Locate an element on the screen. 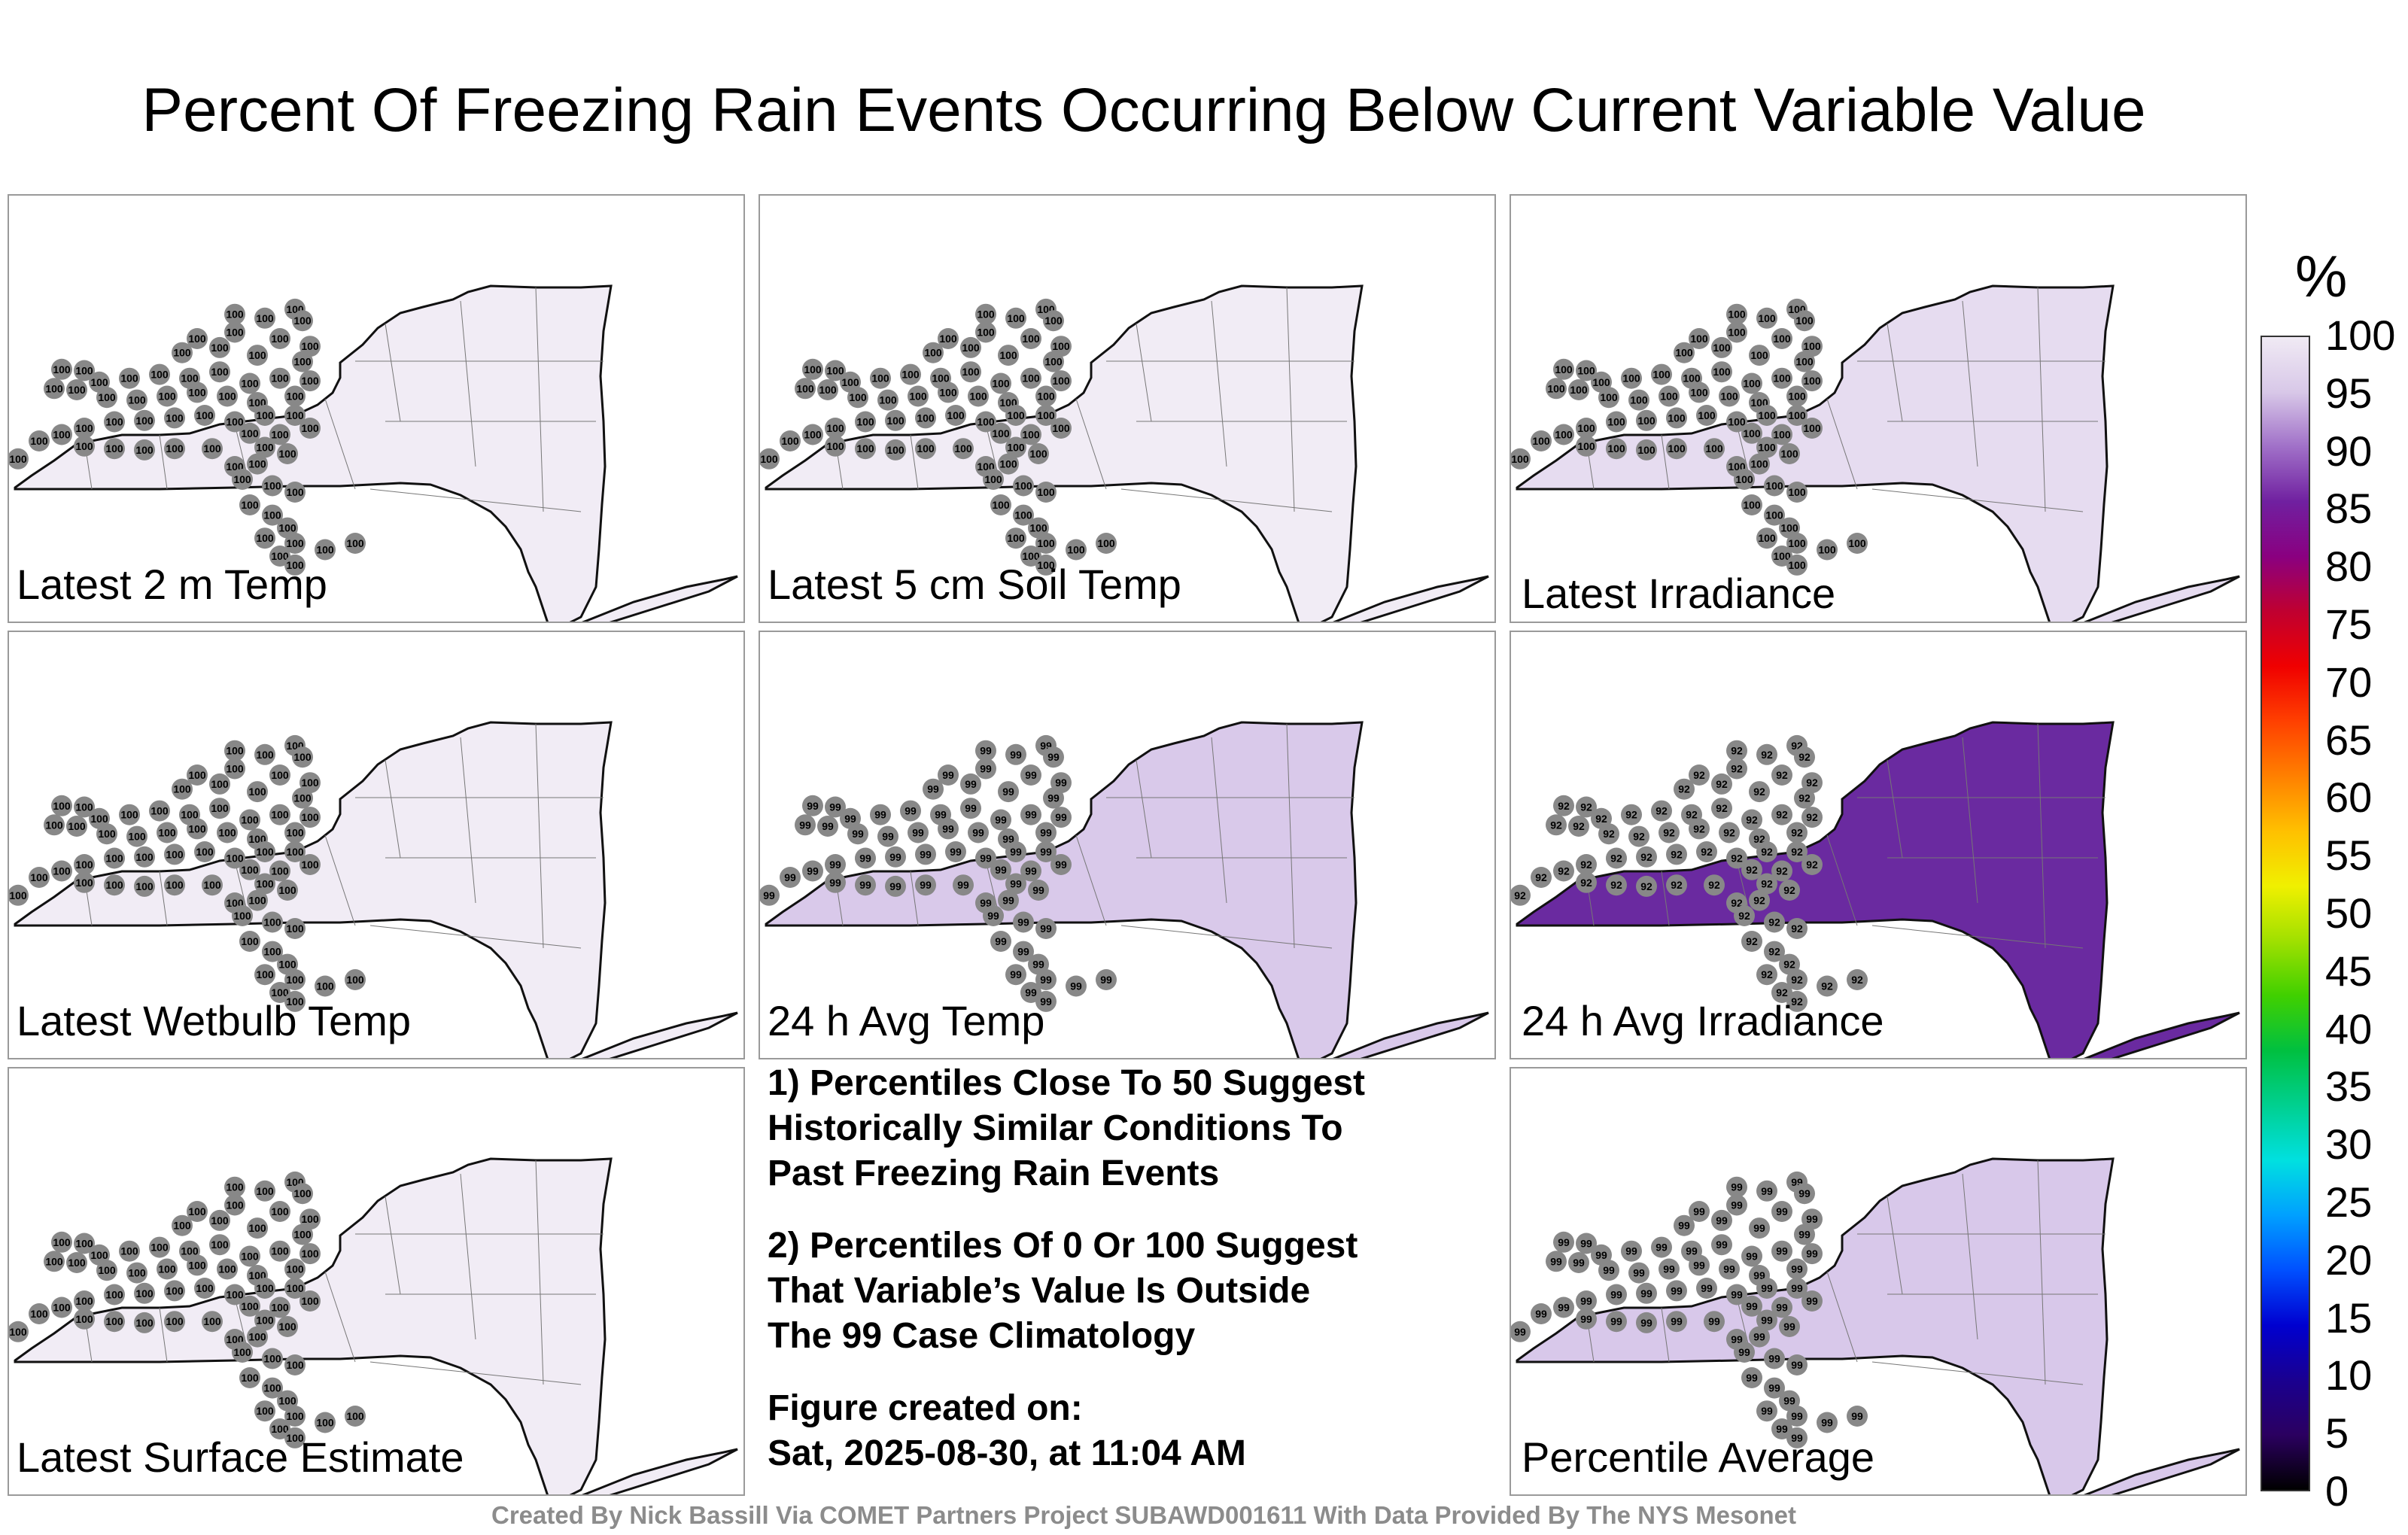  colorbar-tick-label: 85 is located at coordinates (2349, 509).